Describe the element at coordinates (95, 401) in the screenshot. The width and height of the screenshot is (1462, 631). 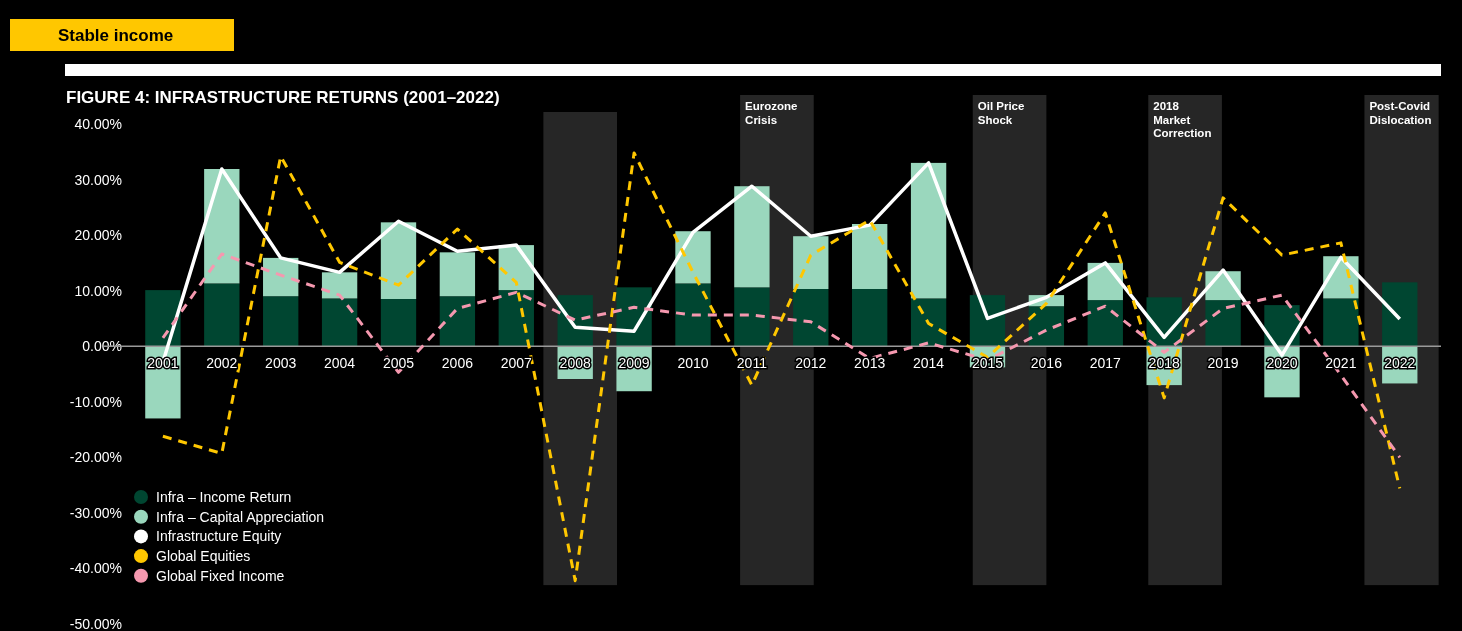
I see `y-tick-label: -10.00%` at that location.